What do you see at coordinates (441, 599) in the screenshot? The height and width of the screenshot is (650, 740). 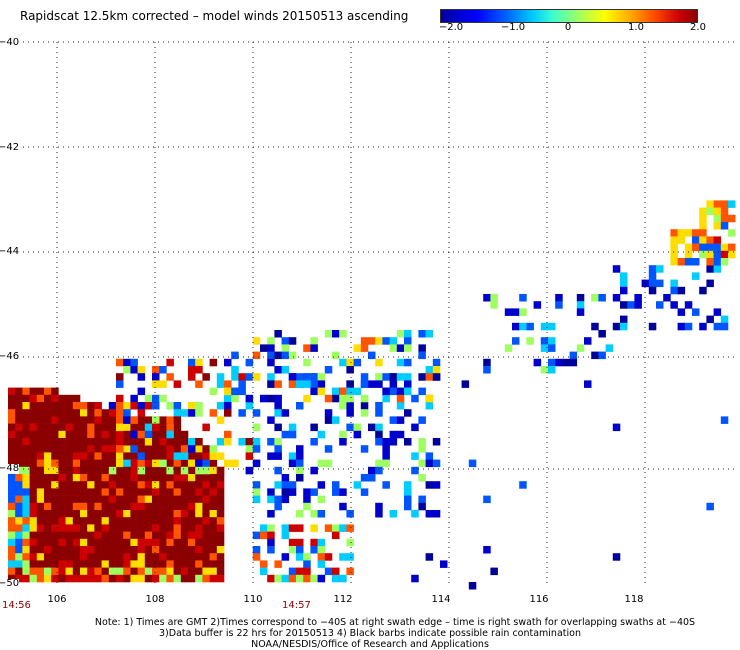 I see `lon-label: 114` at bounding box center [441, 599].